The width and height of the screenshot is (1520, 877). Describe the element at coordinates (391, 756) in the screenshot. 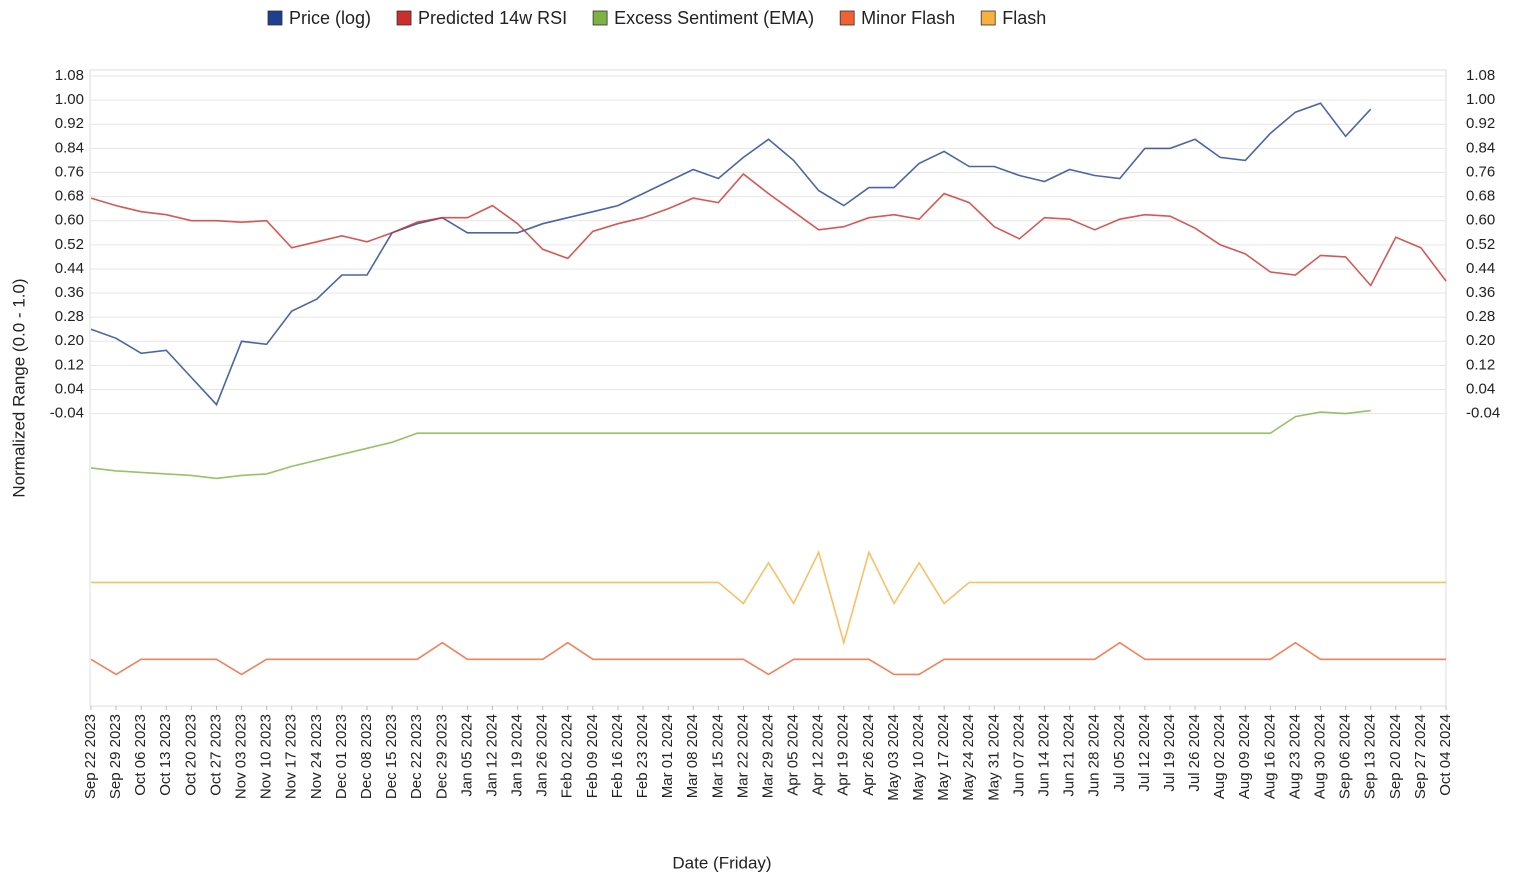

I see `x-tick-label: Dec 15 2023` at that location.